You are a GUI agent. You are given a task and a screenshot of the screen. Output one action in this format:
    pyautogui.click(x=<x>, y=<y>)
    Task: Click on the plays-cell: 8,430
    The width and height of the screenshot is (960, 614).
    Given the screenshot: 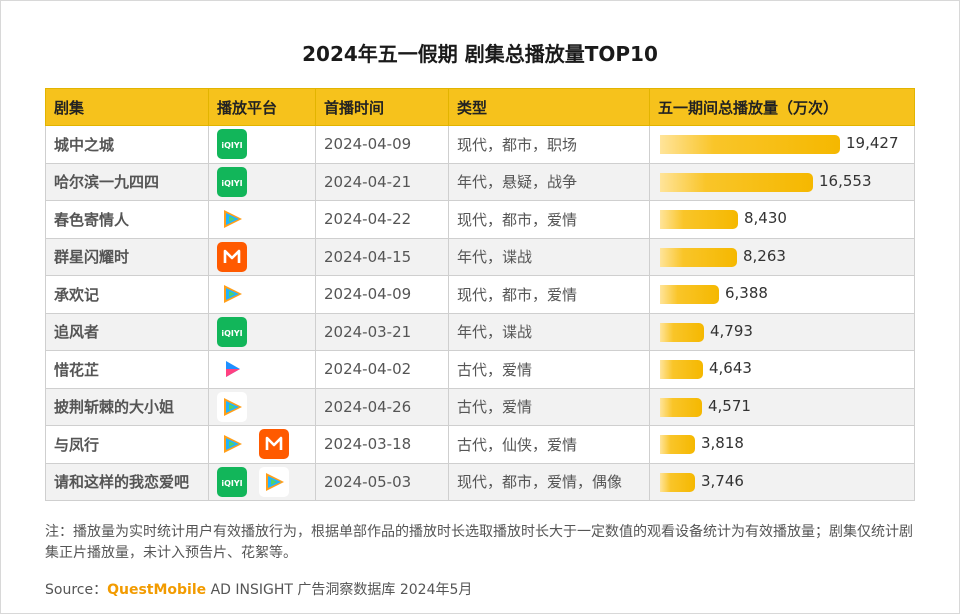 What is the action you would take?
    pyautogui.click(x=782, y=219)
    